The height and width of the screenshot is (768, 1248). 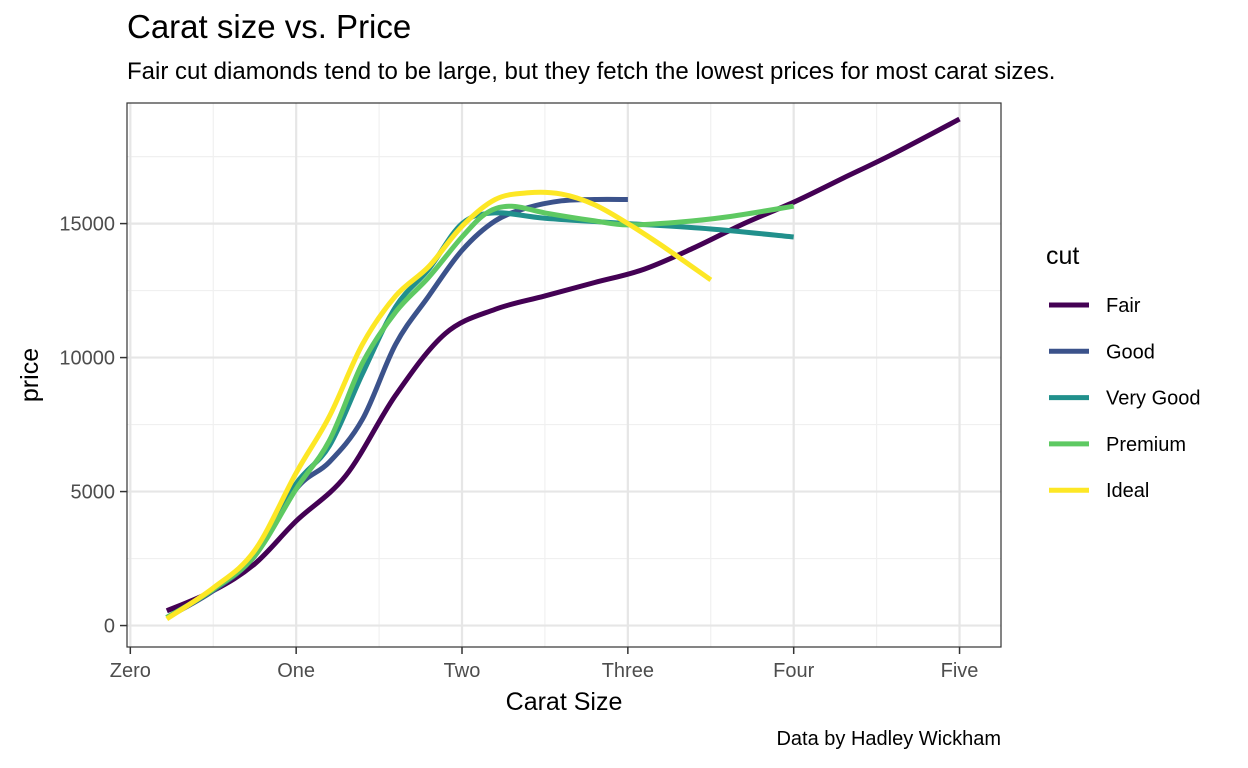 I want to click on x-tick-label: Four, so click(x=793, y=671).